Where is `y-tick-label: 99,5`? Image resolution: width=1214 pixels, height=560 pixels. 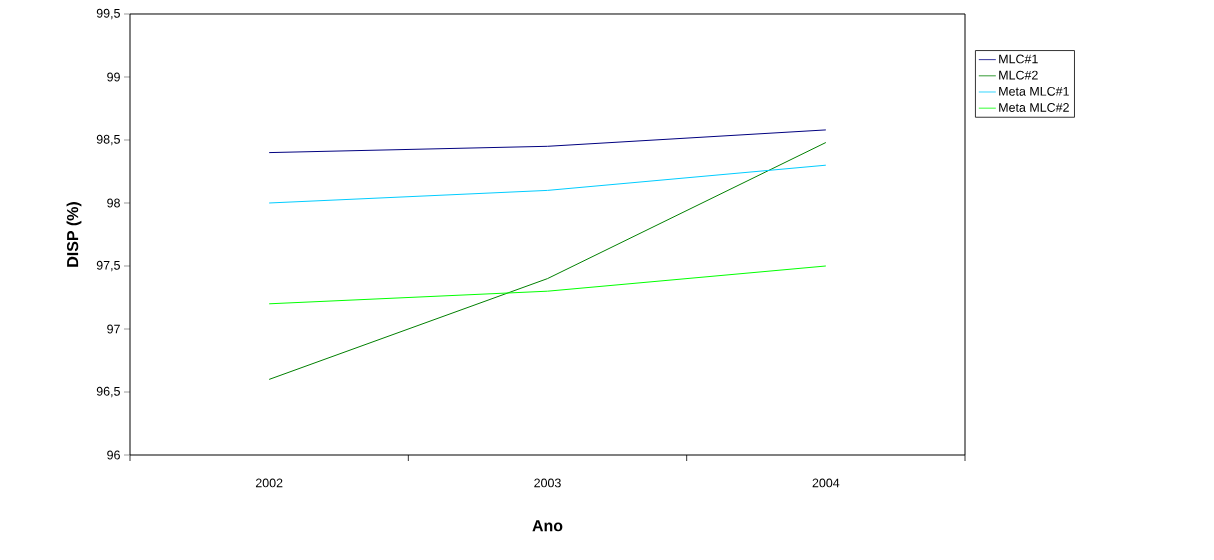
y-tick-label: 99,5 is located at coordinates (108, 14).